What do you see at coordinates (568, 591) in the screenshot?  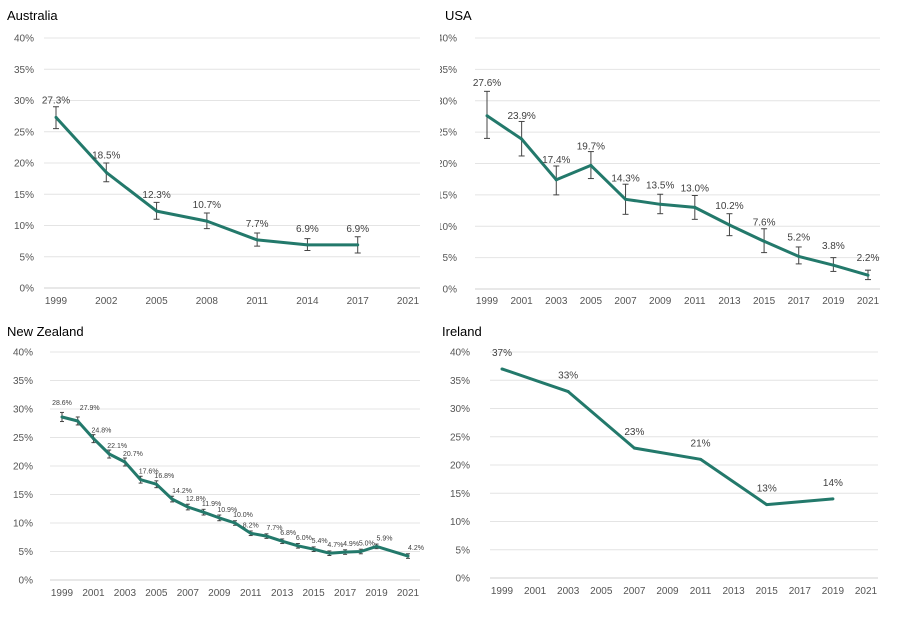 I see `x-tick-label: 2003` at bounding box center [568, 591].